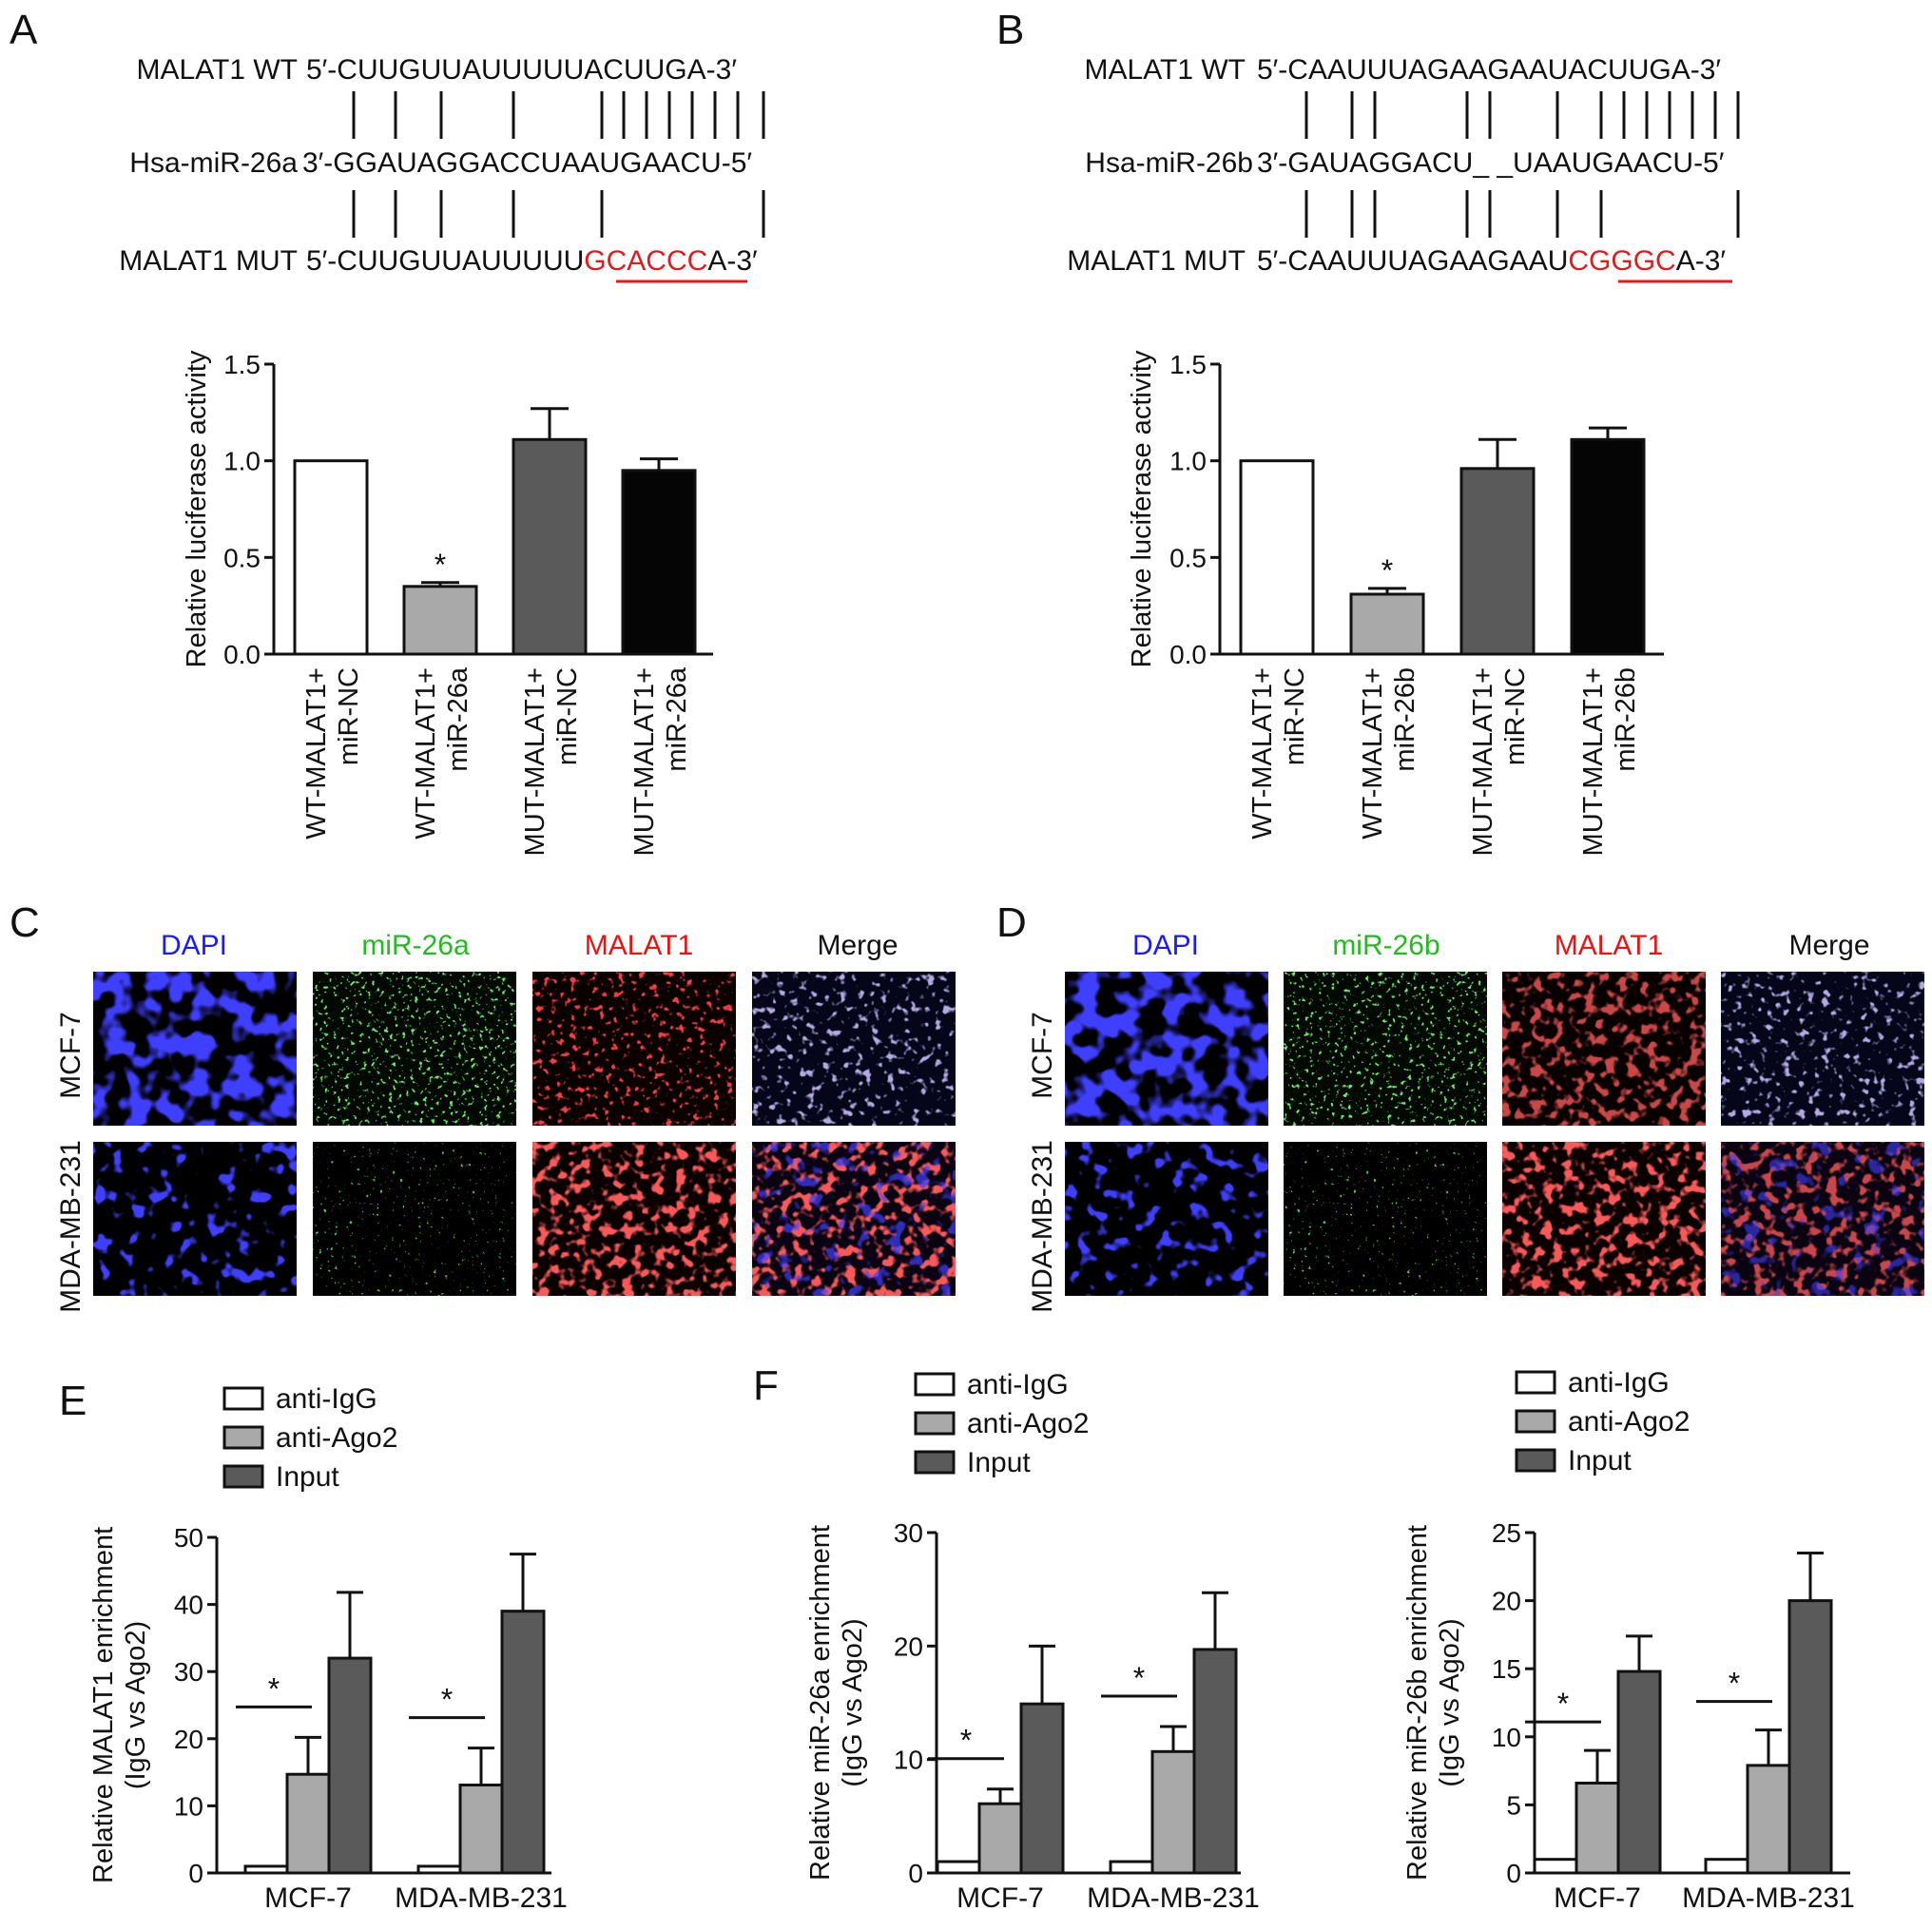  I want to click on x-category-label: WT-MALAT1+miR-26a, so click(442, 753).